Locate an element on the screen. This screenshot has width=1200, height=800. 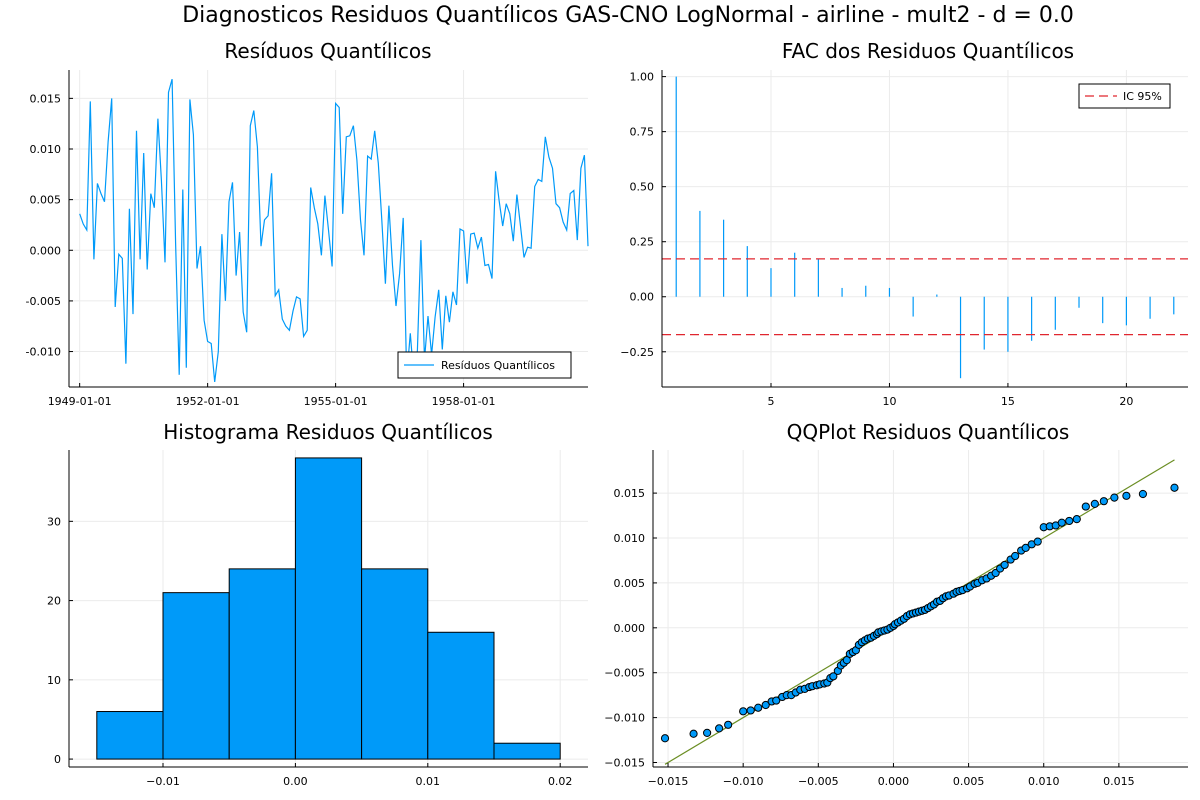
x-tick-label: 0.010 is located at coordinates (1044, 781).